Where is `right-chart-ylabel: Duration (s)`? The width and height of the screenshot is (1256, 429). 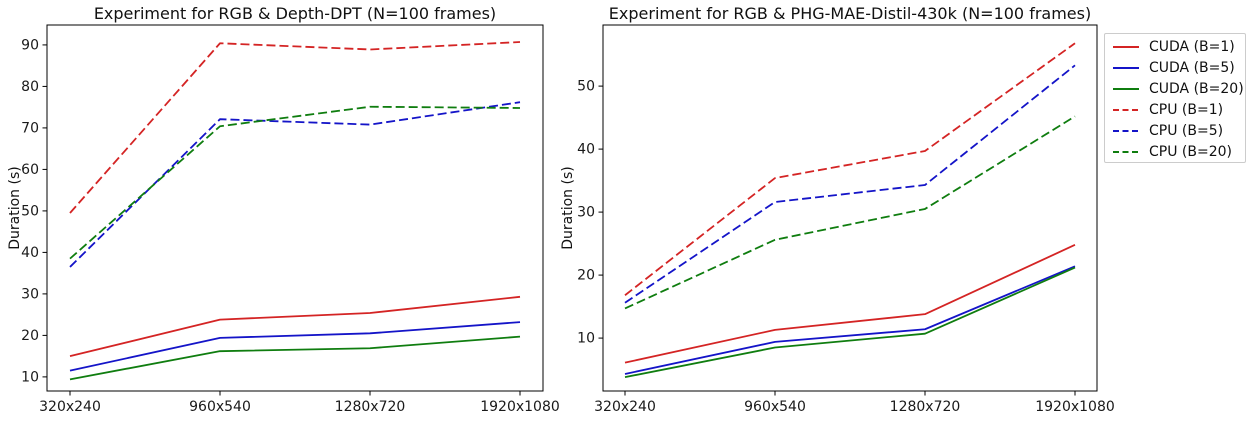 right-chart-ylabel: Duration (s) is located at coordinates (568, 208).